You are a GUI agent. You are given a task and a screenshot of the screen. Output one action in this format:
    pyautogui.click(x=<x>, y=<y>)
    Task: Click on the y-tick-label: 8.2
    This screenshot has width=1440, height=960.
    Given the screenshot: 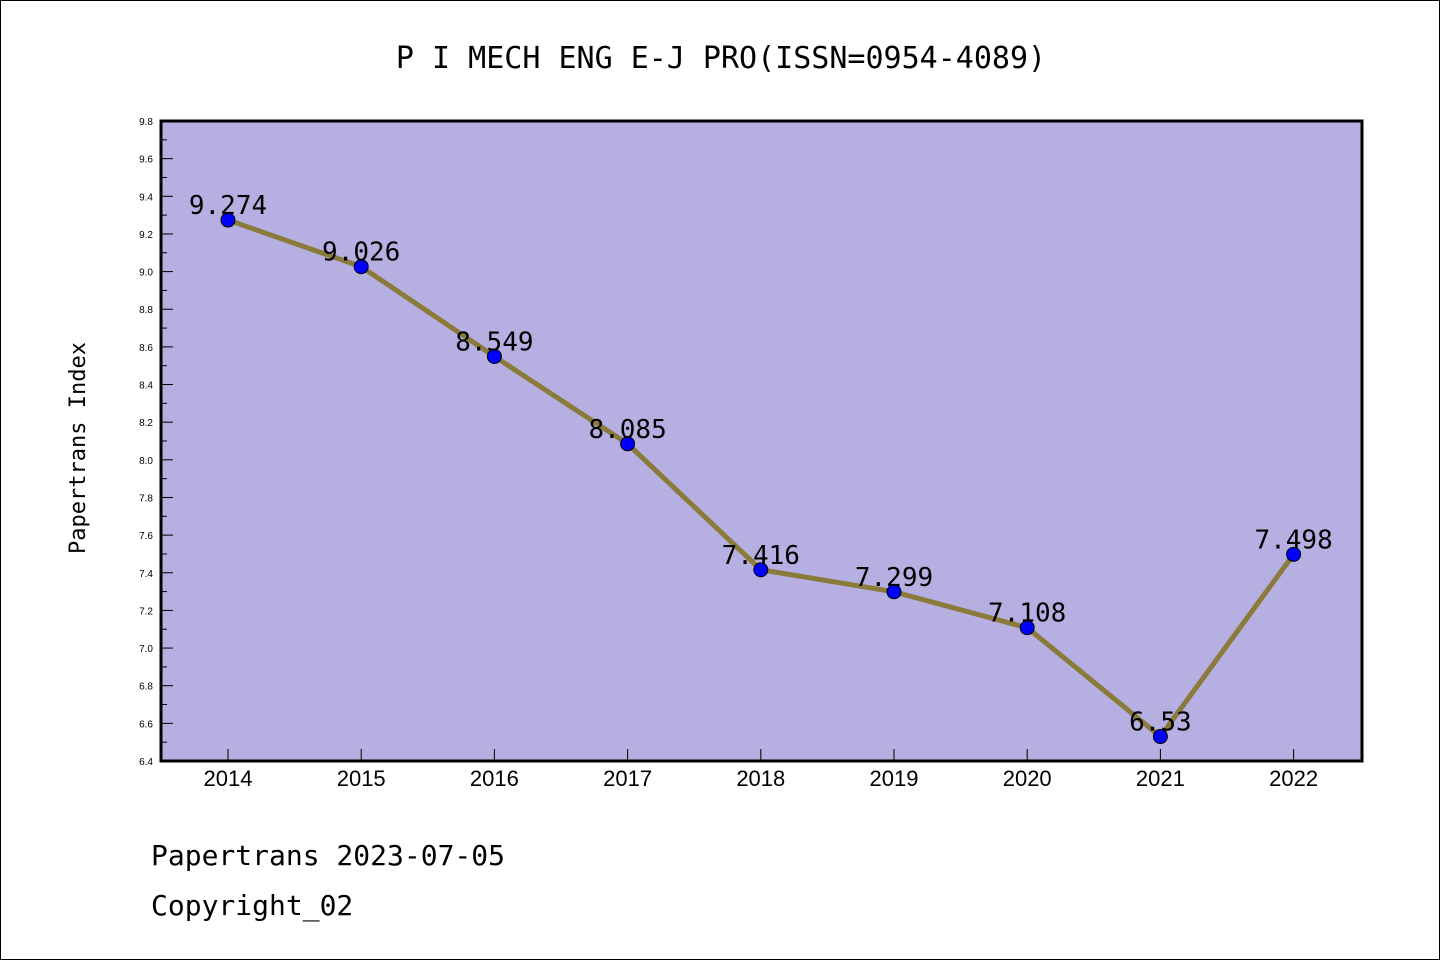 What is the action you would take?
    pyautogui.click(x=146, y=423)
    